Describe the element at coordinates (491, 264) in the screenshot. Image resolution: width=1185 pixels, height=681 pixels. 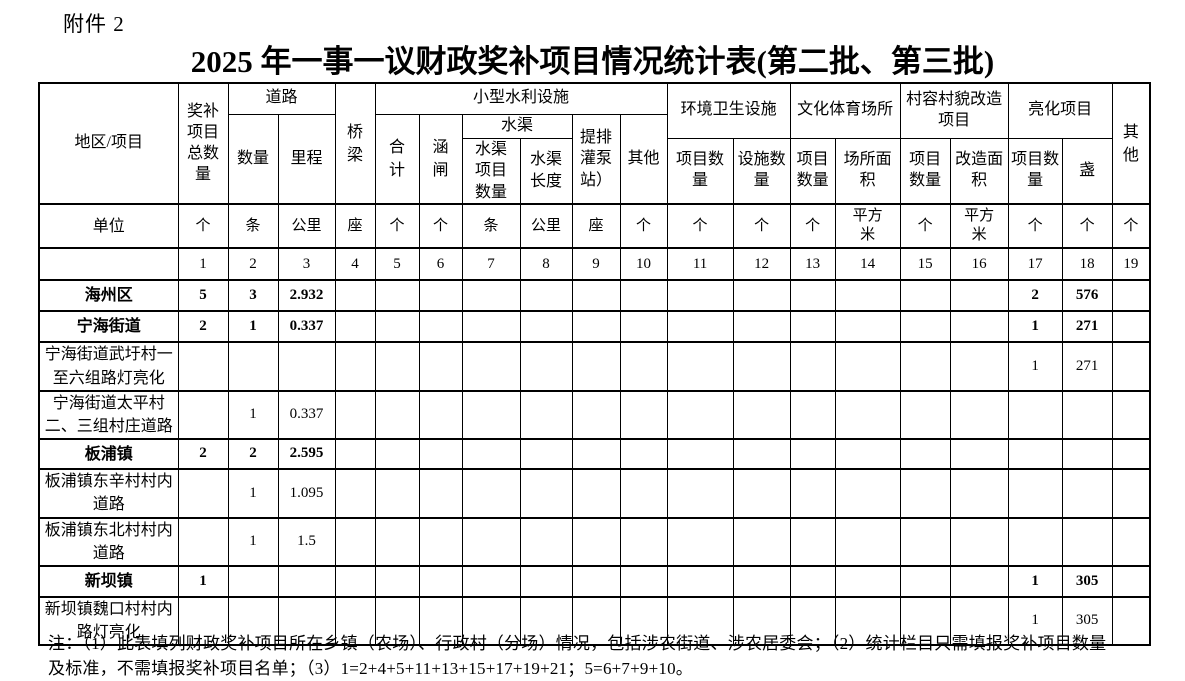
I see `index-cell: 7` at that location.